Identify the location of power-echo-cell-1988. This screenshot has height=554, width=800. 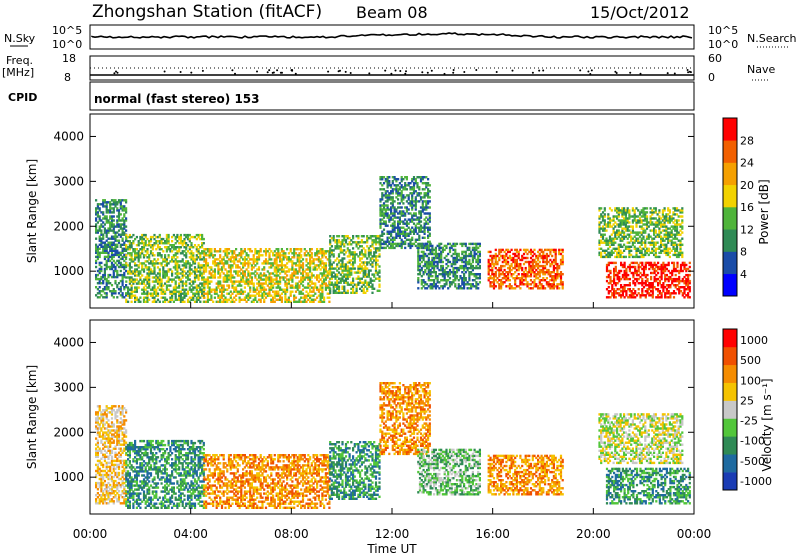
(281, 301).